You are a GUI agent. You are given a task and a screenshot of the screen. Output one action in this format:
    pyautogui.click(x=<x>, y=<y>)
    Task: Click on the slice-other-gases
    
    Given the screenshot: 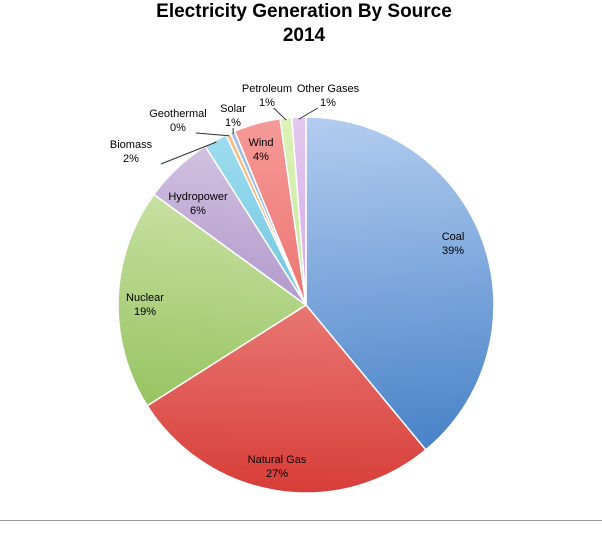 What is the action you would take?
    pyautogui.click(x=299, y=211)
    